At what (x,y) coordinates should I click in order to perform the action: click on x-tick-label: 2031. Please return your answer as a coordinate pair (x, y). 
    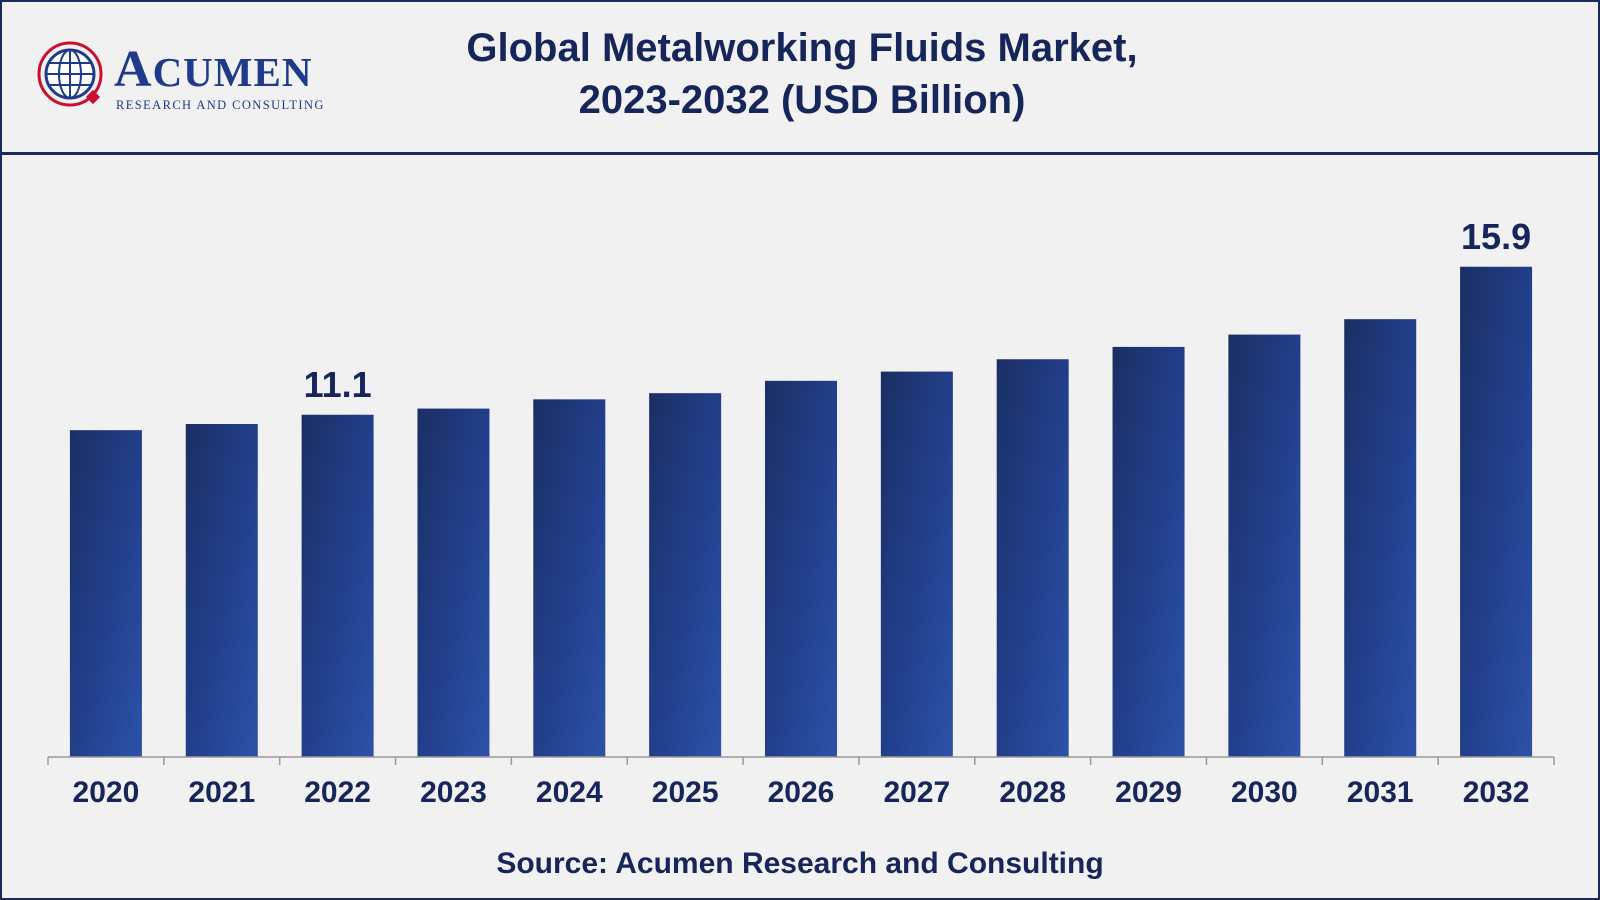
    Looking at the image, I should click on (1380, 792).